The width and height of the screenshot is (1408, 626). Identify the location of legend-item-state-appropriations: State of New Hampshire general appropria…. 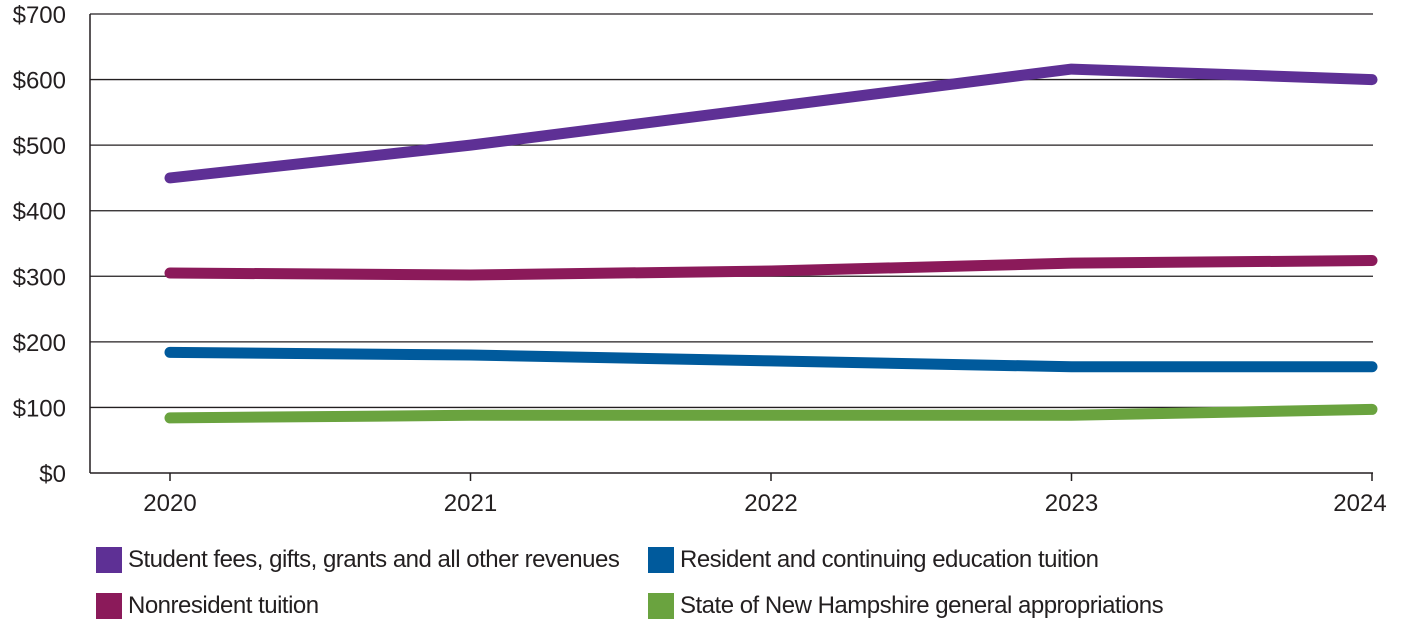
(906, 606).